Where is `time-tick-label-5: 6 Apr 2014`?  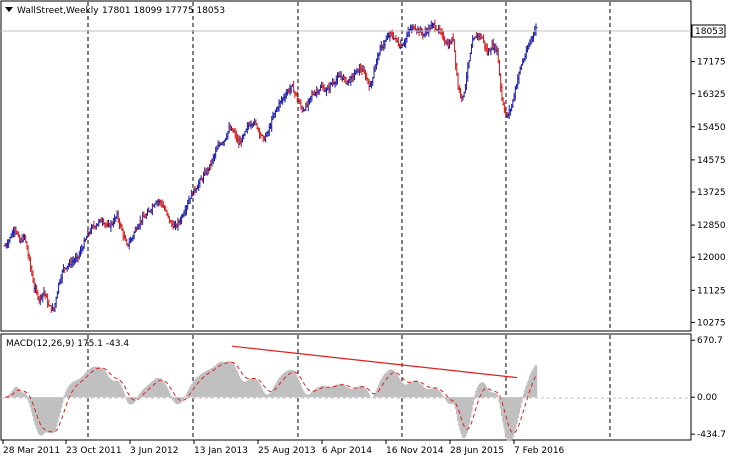 time-tick-label-5: 6 Apr 2014 is located at coordinates (347, 451).